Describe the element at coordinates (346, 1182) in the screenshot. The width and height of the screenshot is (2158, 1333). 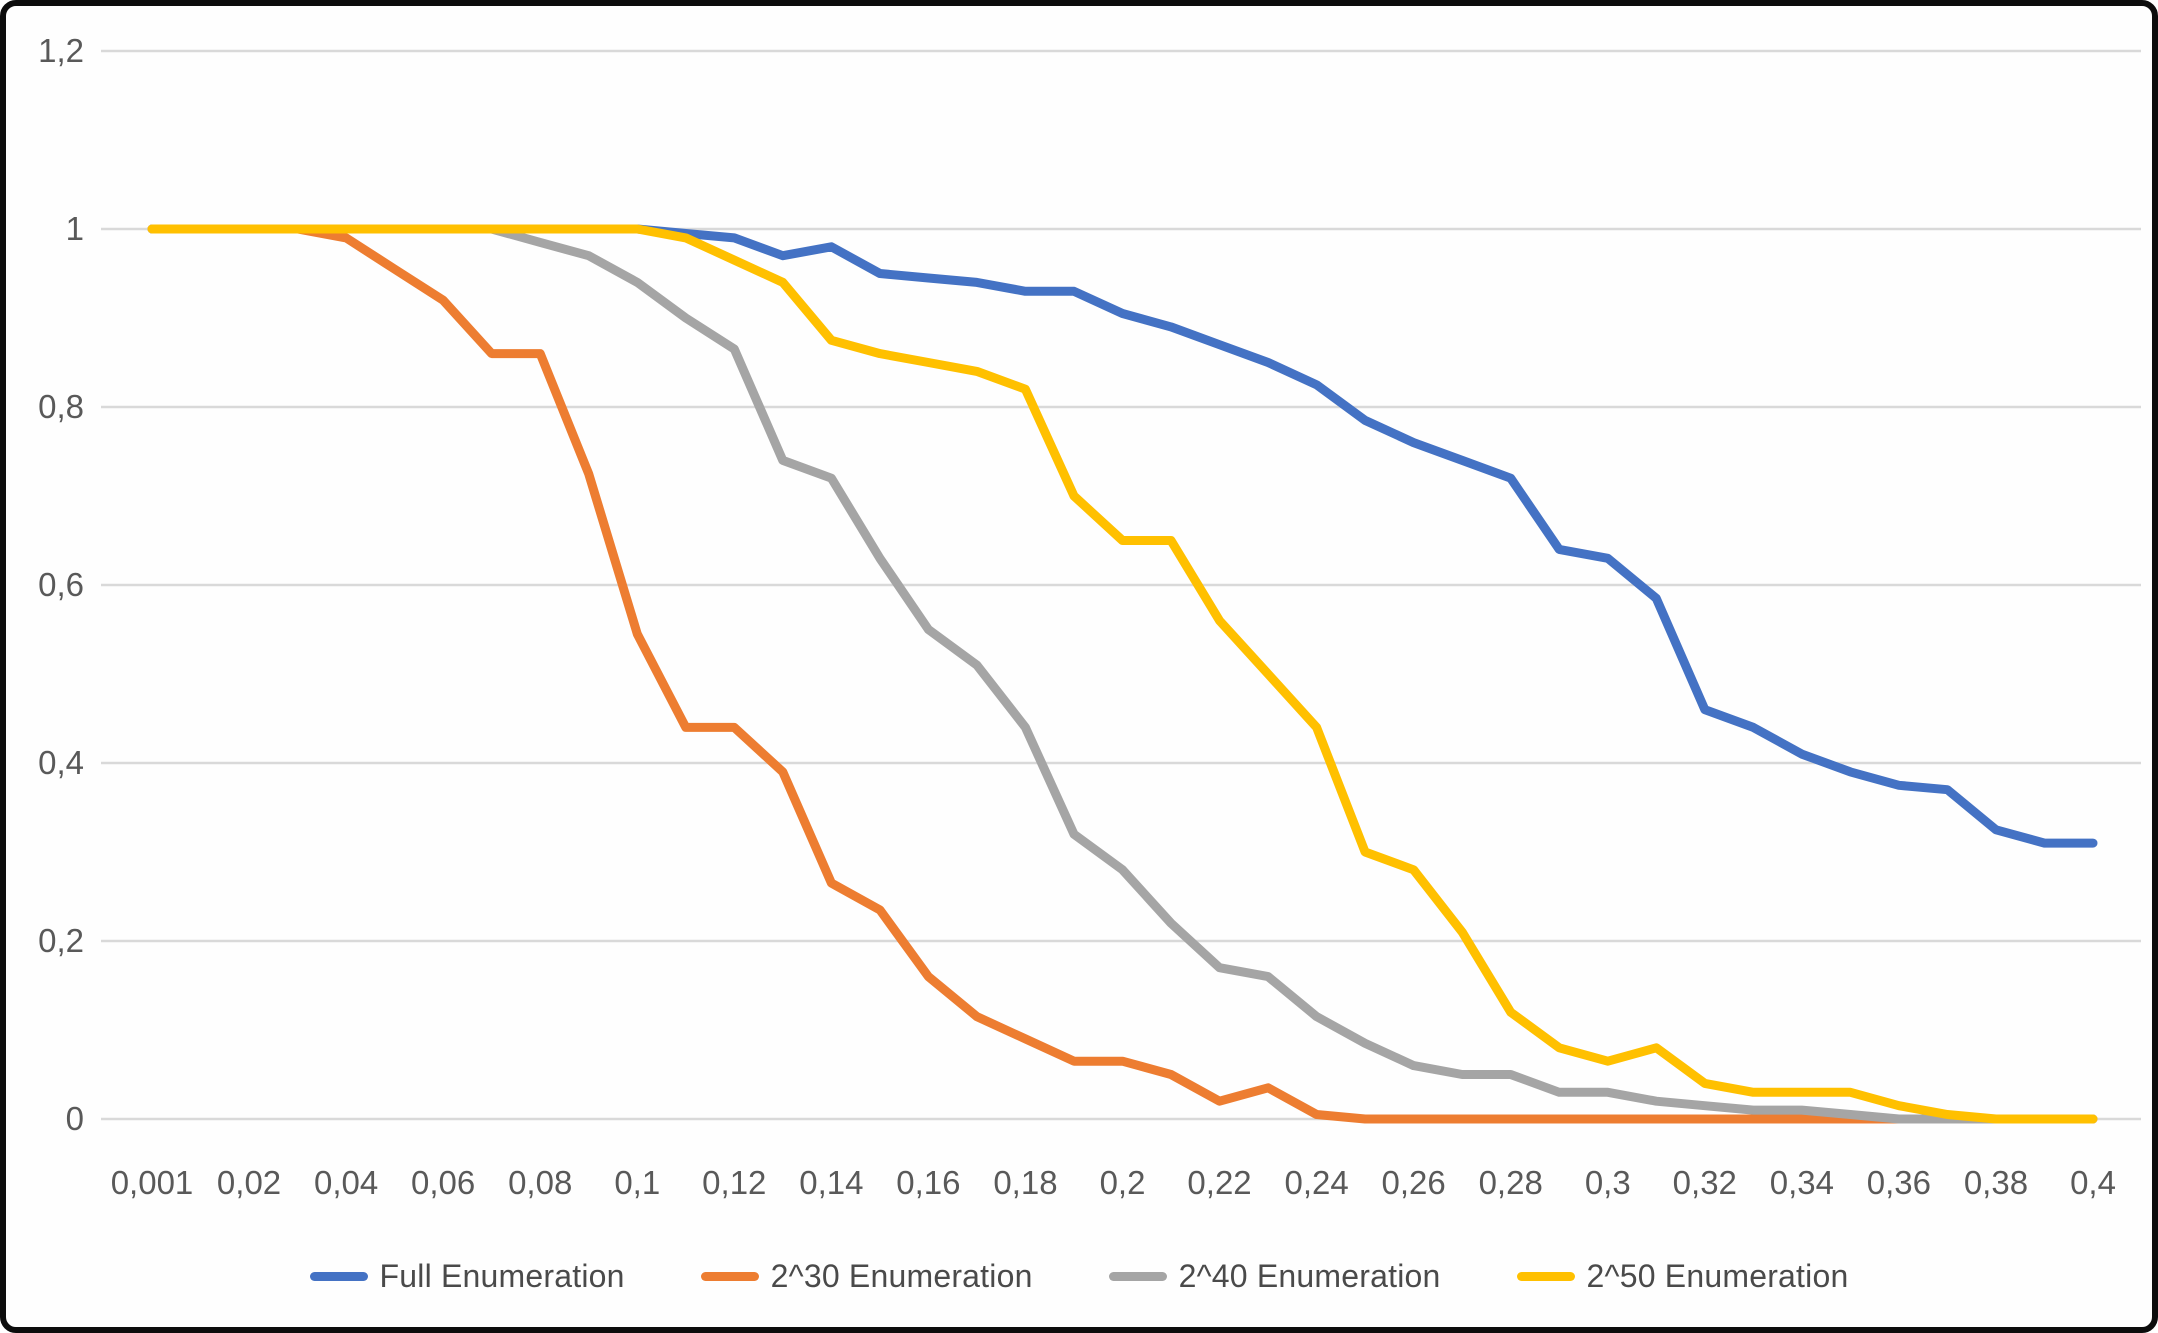
I see `x-tick-label: 0,04` at that location.